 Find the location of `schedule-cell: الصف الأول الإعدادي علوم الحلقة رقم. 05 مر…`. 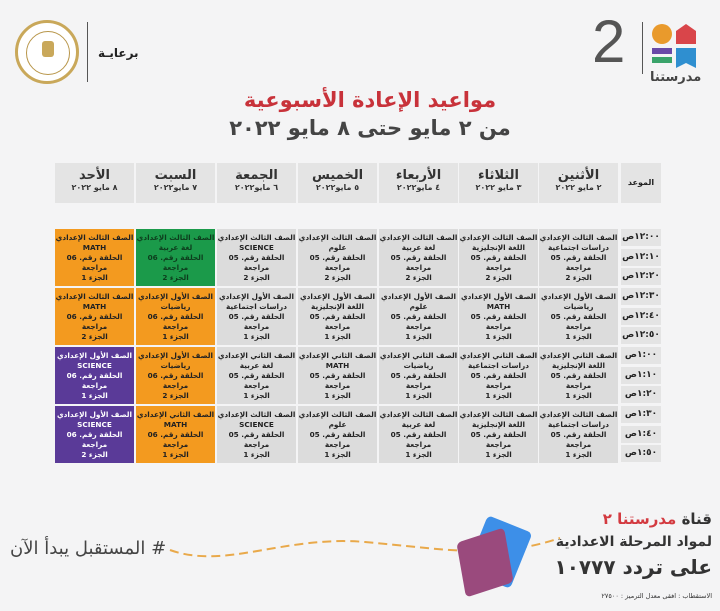

schedule-cell: الصف الأول الإعدادي علوم الحلقة رقم. 05 مر… is located at coordinates (418, 316).